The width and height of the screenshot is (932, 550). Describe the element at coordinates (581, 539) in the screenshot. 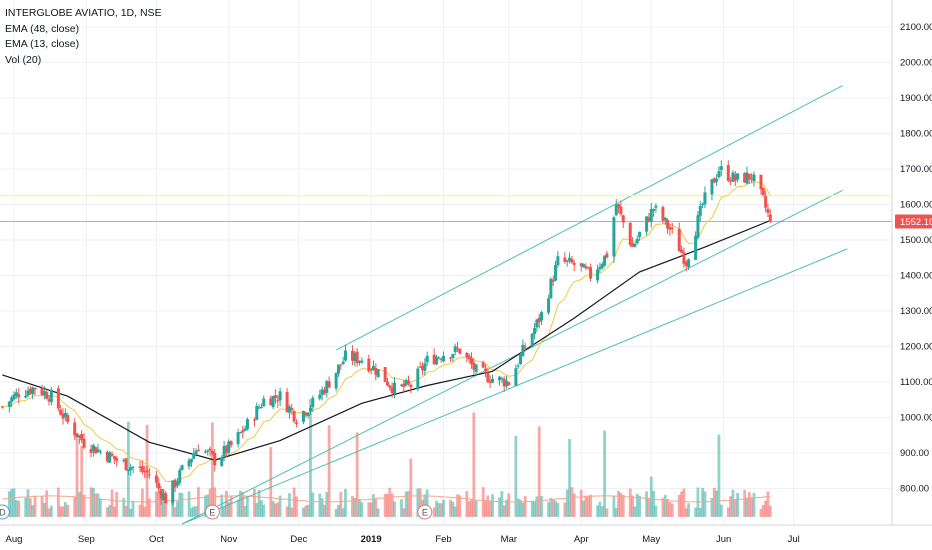

I see `time-tick-label: Apr` at that location.